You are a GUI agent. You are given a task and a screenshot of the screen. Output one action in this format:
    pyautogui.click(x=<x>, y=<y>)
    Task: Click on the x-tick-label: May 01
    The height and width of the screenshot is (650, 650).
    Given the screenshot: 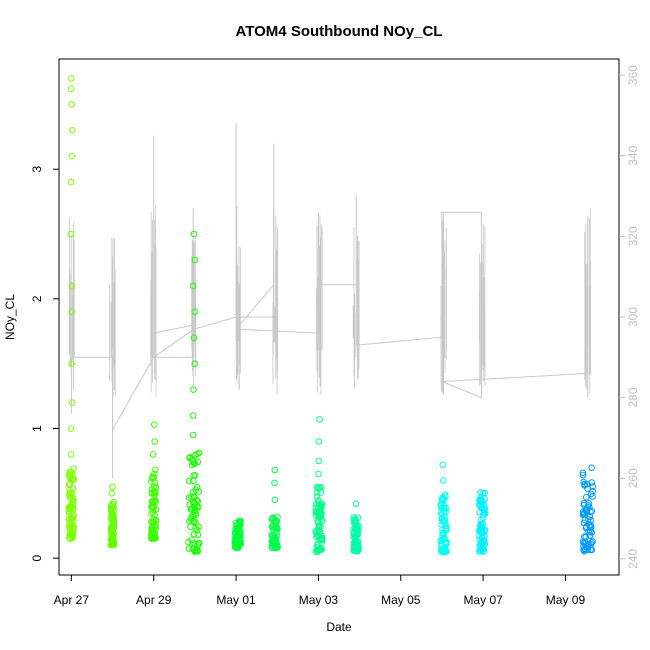 What is the action you would take?
    pyautogui.click(x=236, y=600)
    